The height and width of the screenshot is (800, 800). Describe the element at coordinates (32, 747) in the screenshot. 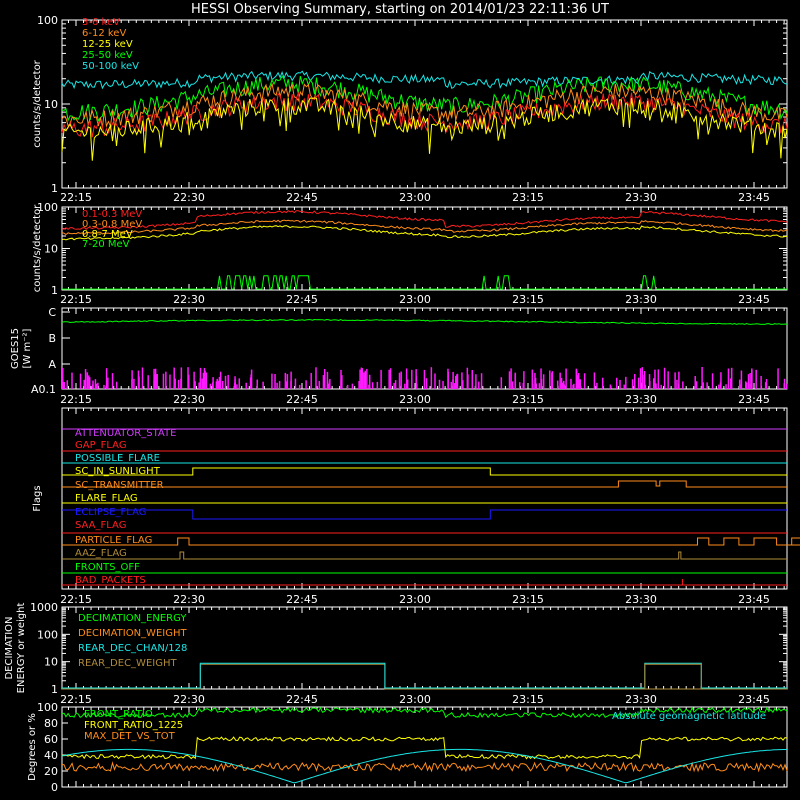

I see `misc-ylabel: Degrees or %` at that location.